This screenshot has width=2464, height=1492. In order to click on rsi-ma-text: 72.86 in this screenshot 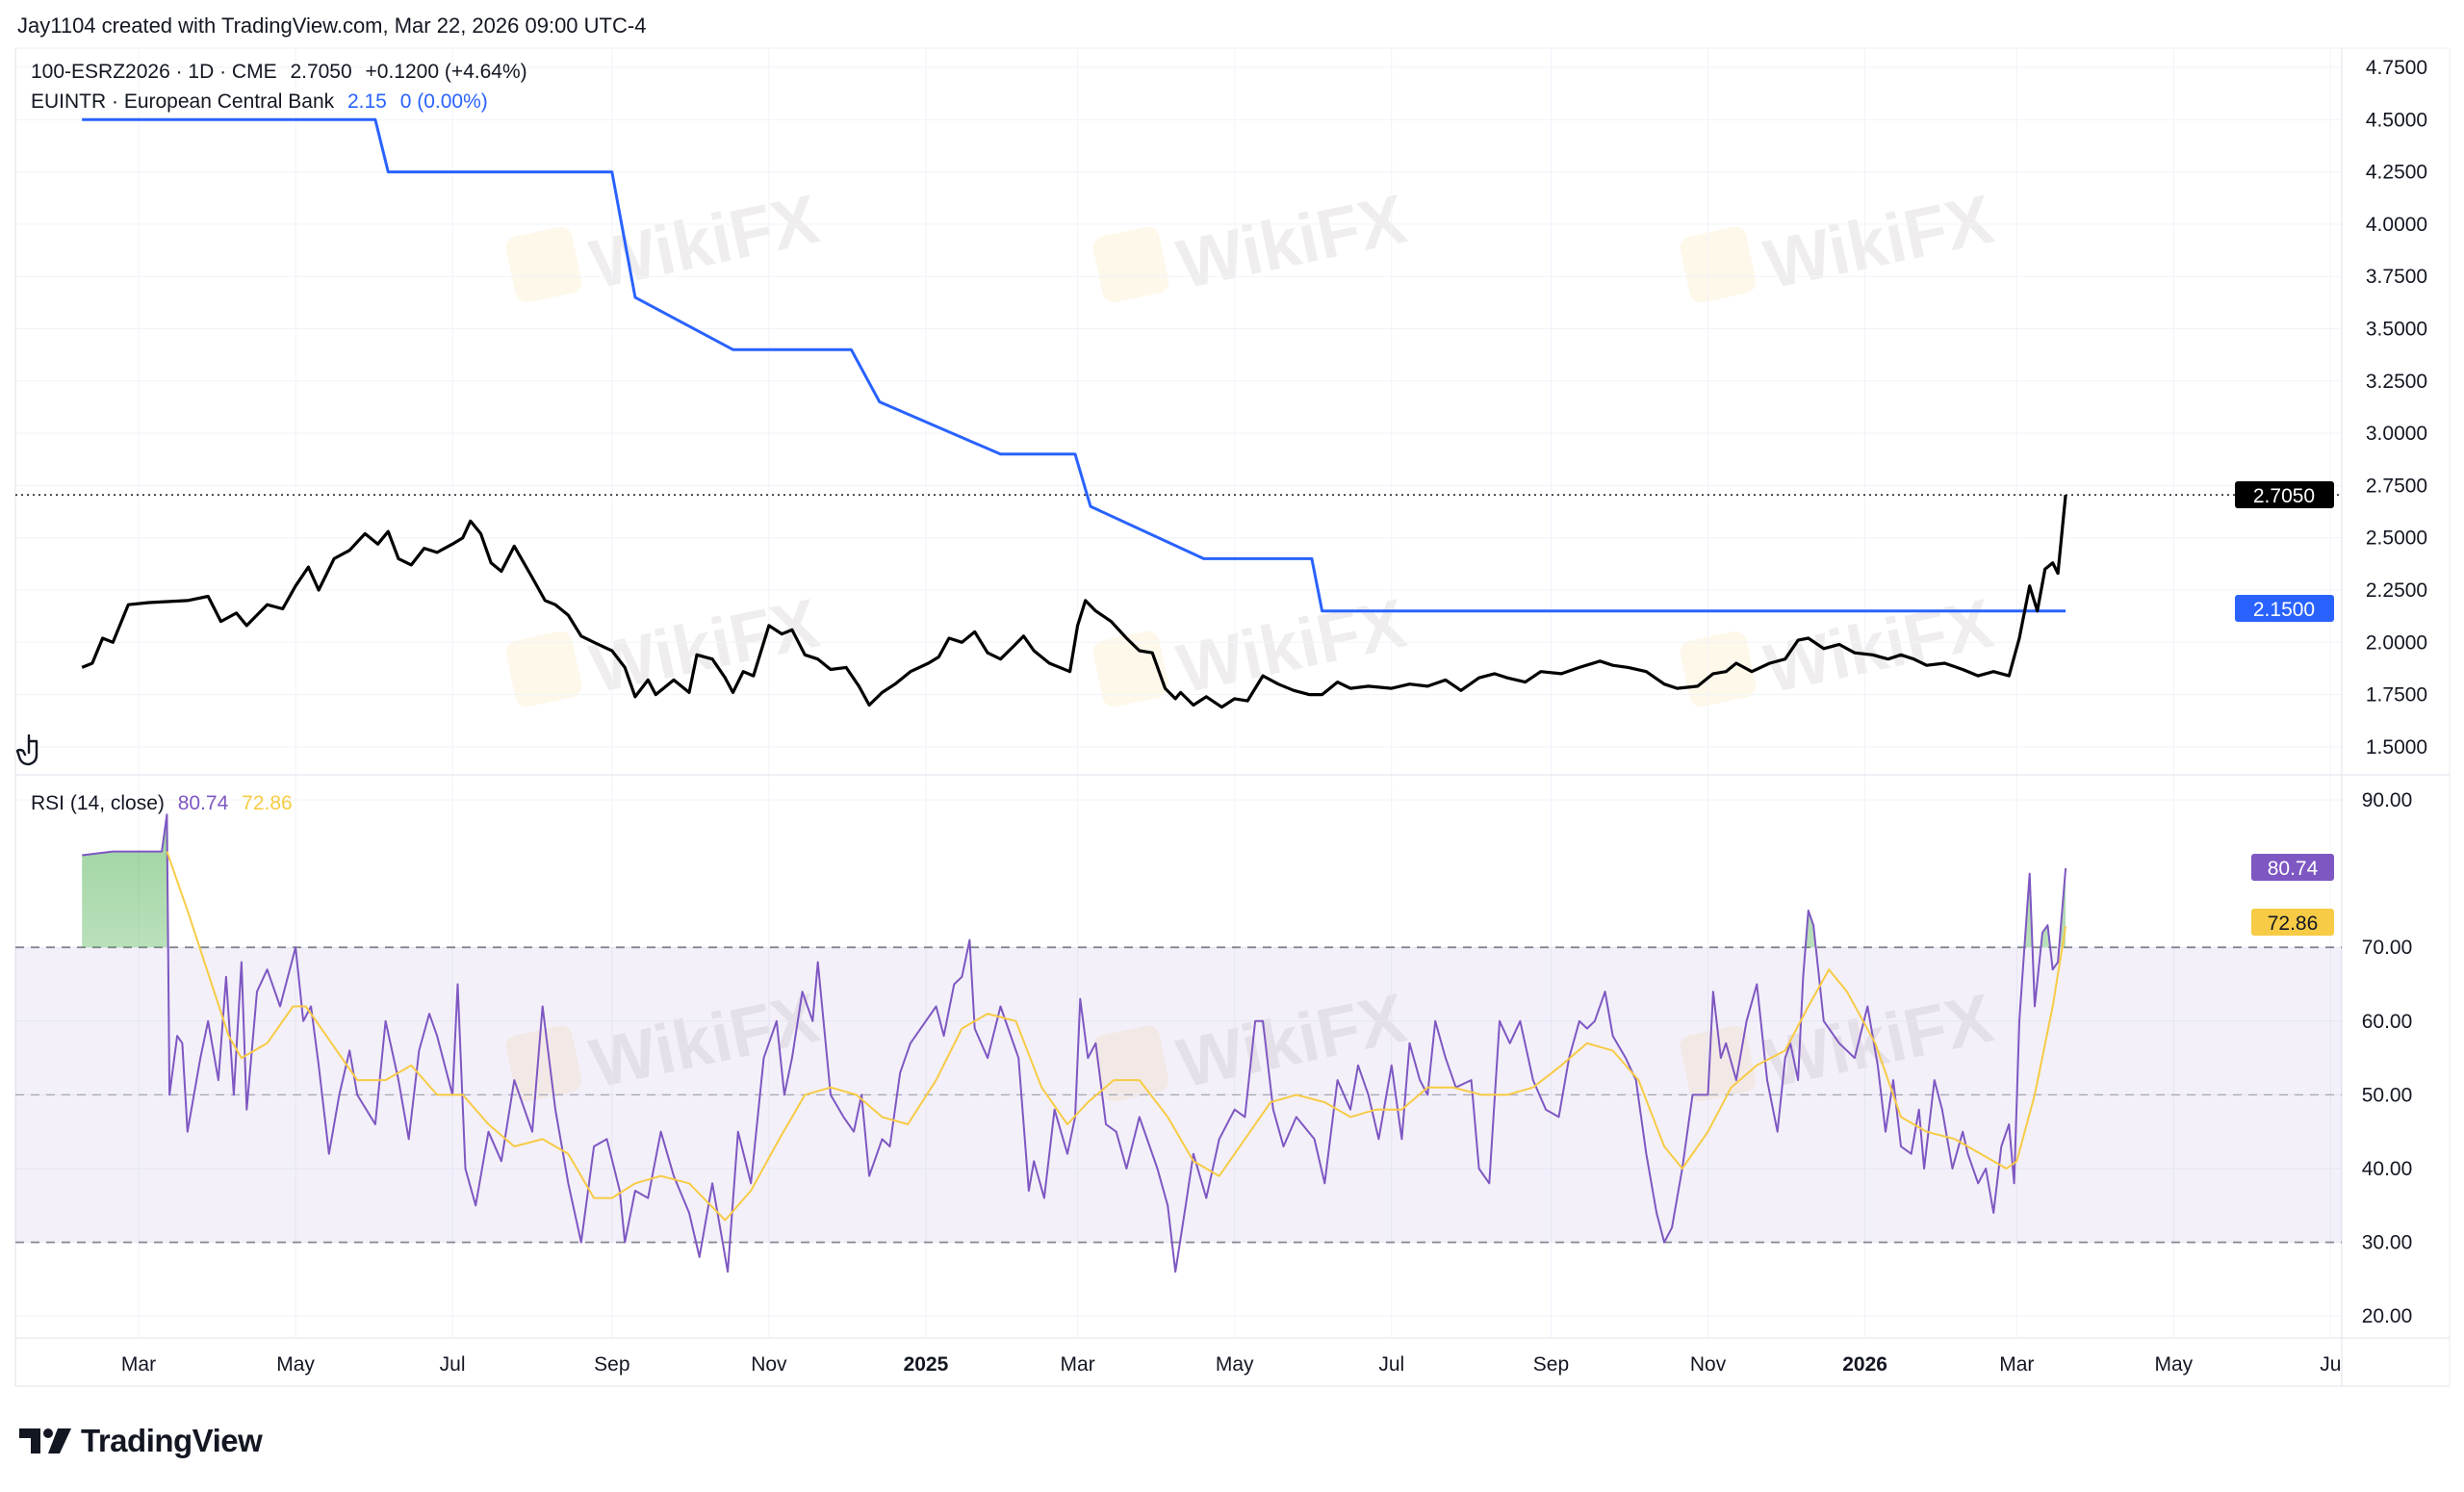, I will do `click(2293, 924)`.